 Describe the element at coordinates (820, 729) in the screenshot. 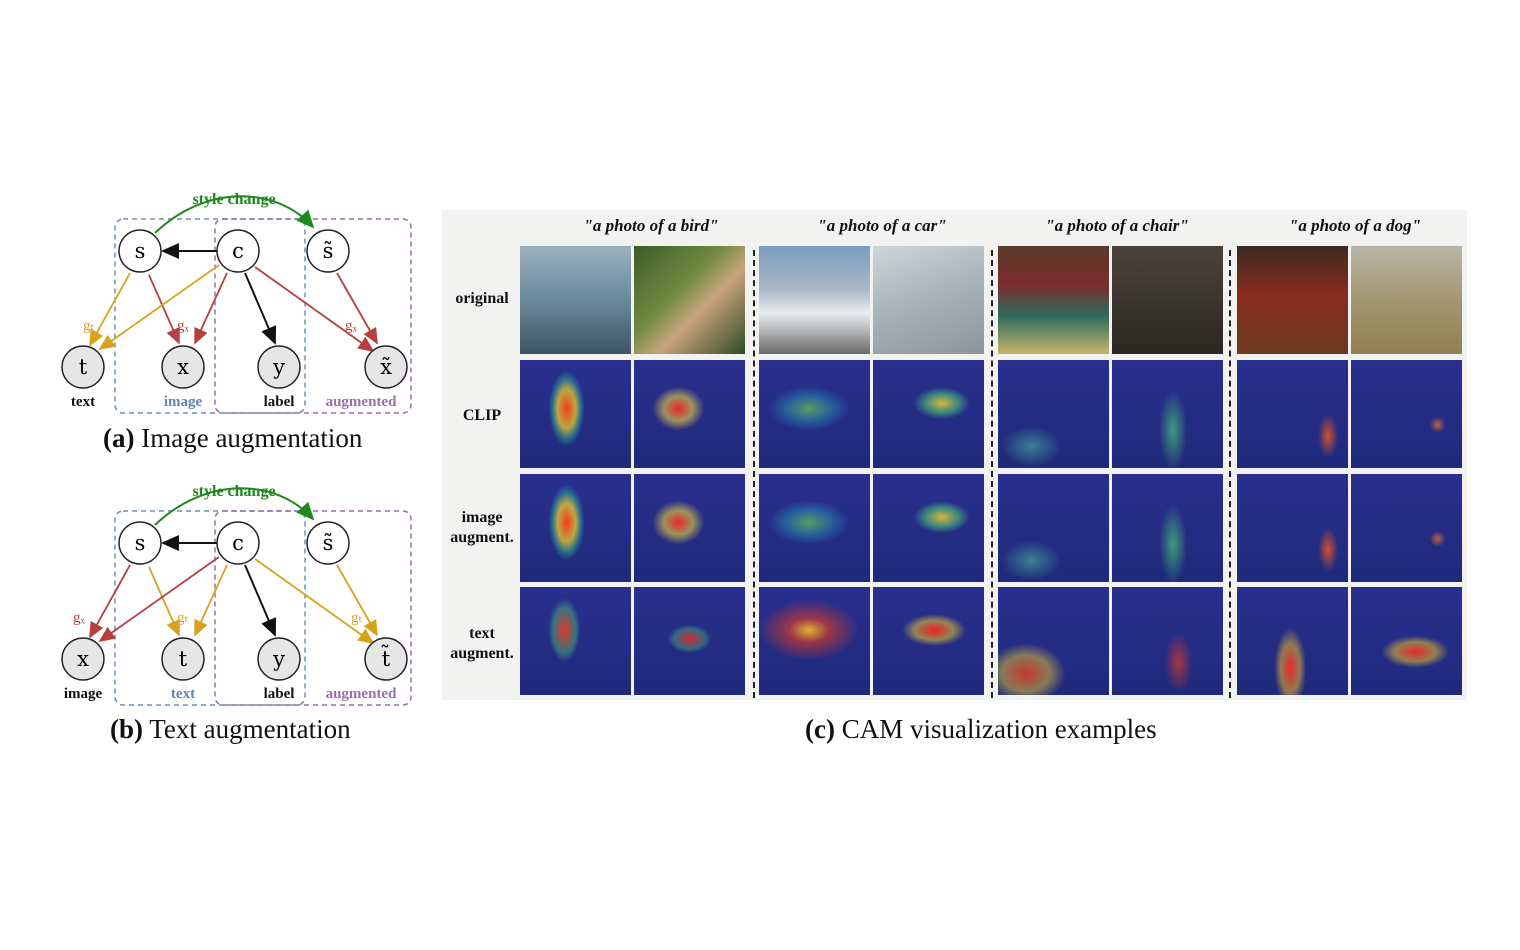

I see `caption-c-label: (c)` at that location.